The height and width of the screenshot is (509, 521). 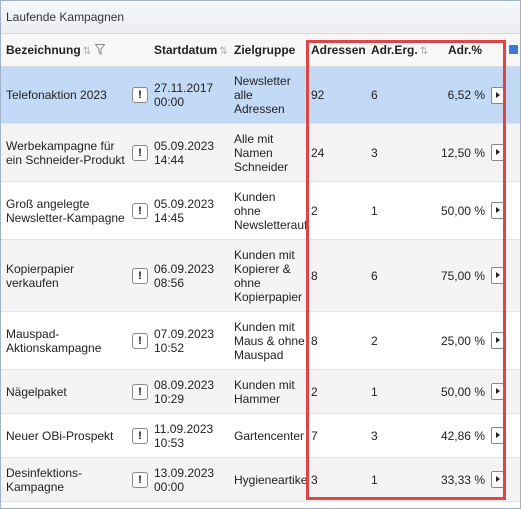 I want to click on campaign-name: Neuer OBi-Prospekt, so click(x=60, y=435).